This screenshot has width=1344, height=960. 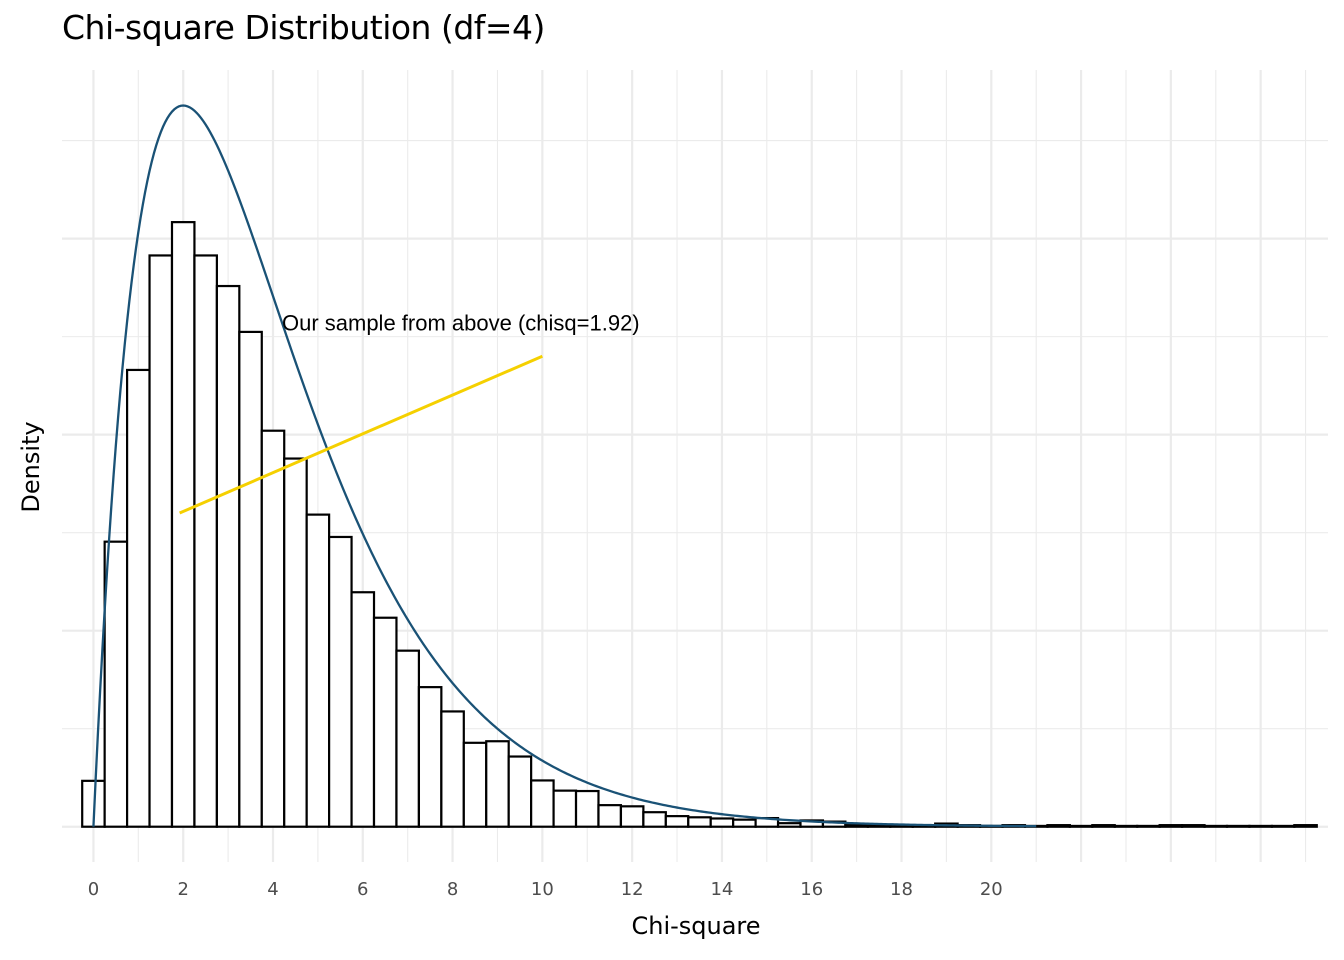 What do you see at coordinates (31, 466) in the screenshot?
I see `y-axis-title: Density` at bounding box center [31, 466].